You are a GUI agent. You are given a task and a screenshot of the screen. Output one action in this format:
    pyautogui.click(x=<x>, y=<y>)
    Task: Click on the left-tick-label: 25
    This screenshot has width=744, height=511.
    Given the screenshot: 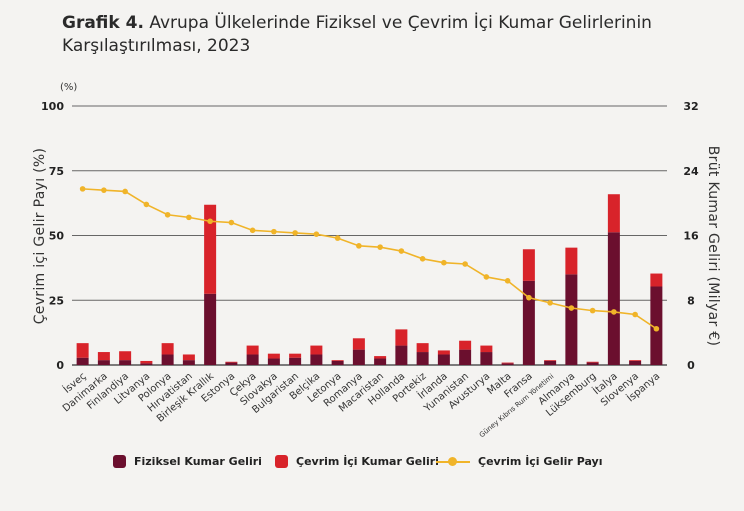 What is the action you would take?
    pyautogui.click(x=56, y=300)
    